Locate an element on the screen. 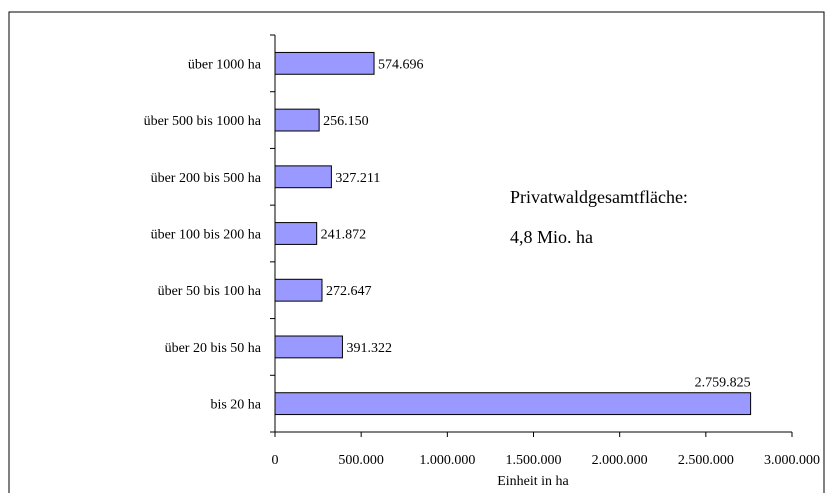 The image size is (832, 493). category-label: bis 20 ha is located at coordinates (235, 405).